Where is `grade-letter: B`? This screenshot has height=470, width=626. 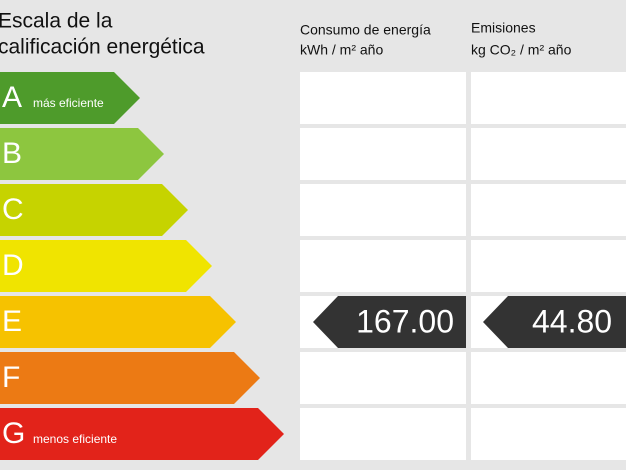 grade-letter: B is located at coordinates (12, 153).